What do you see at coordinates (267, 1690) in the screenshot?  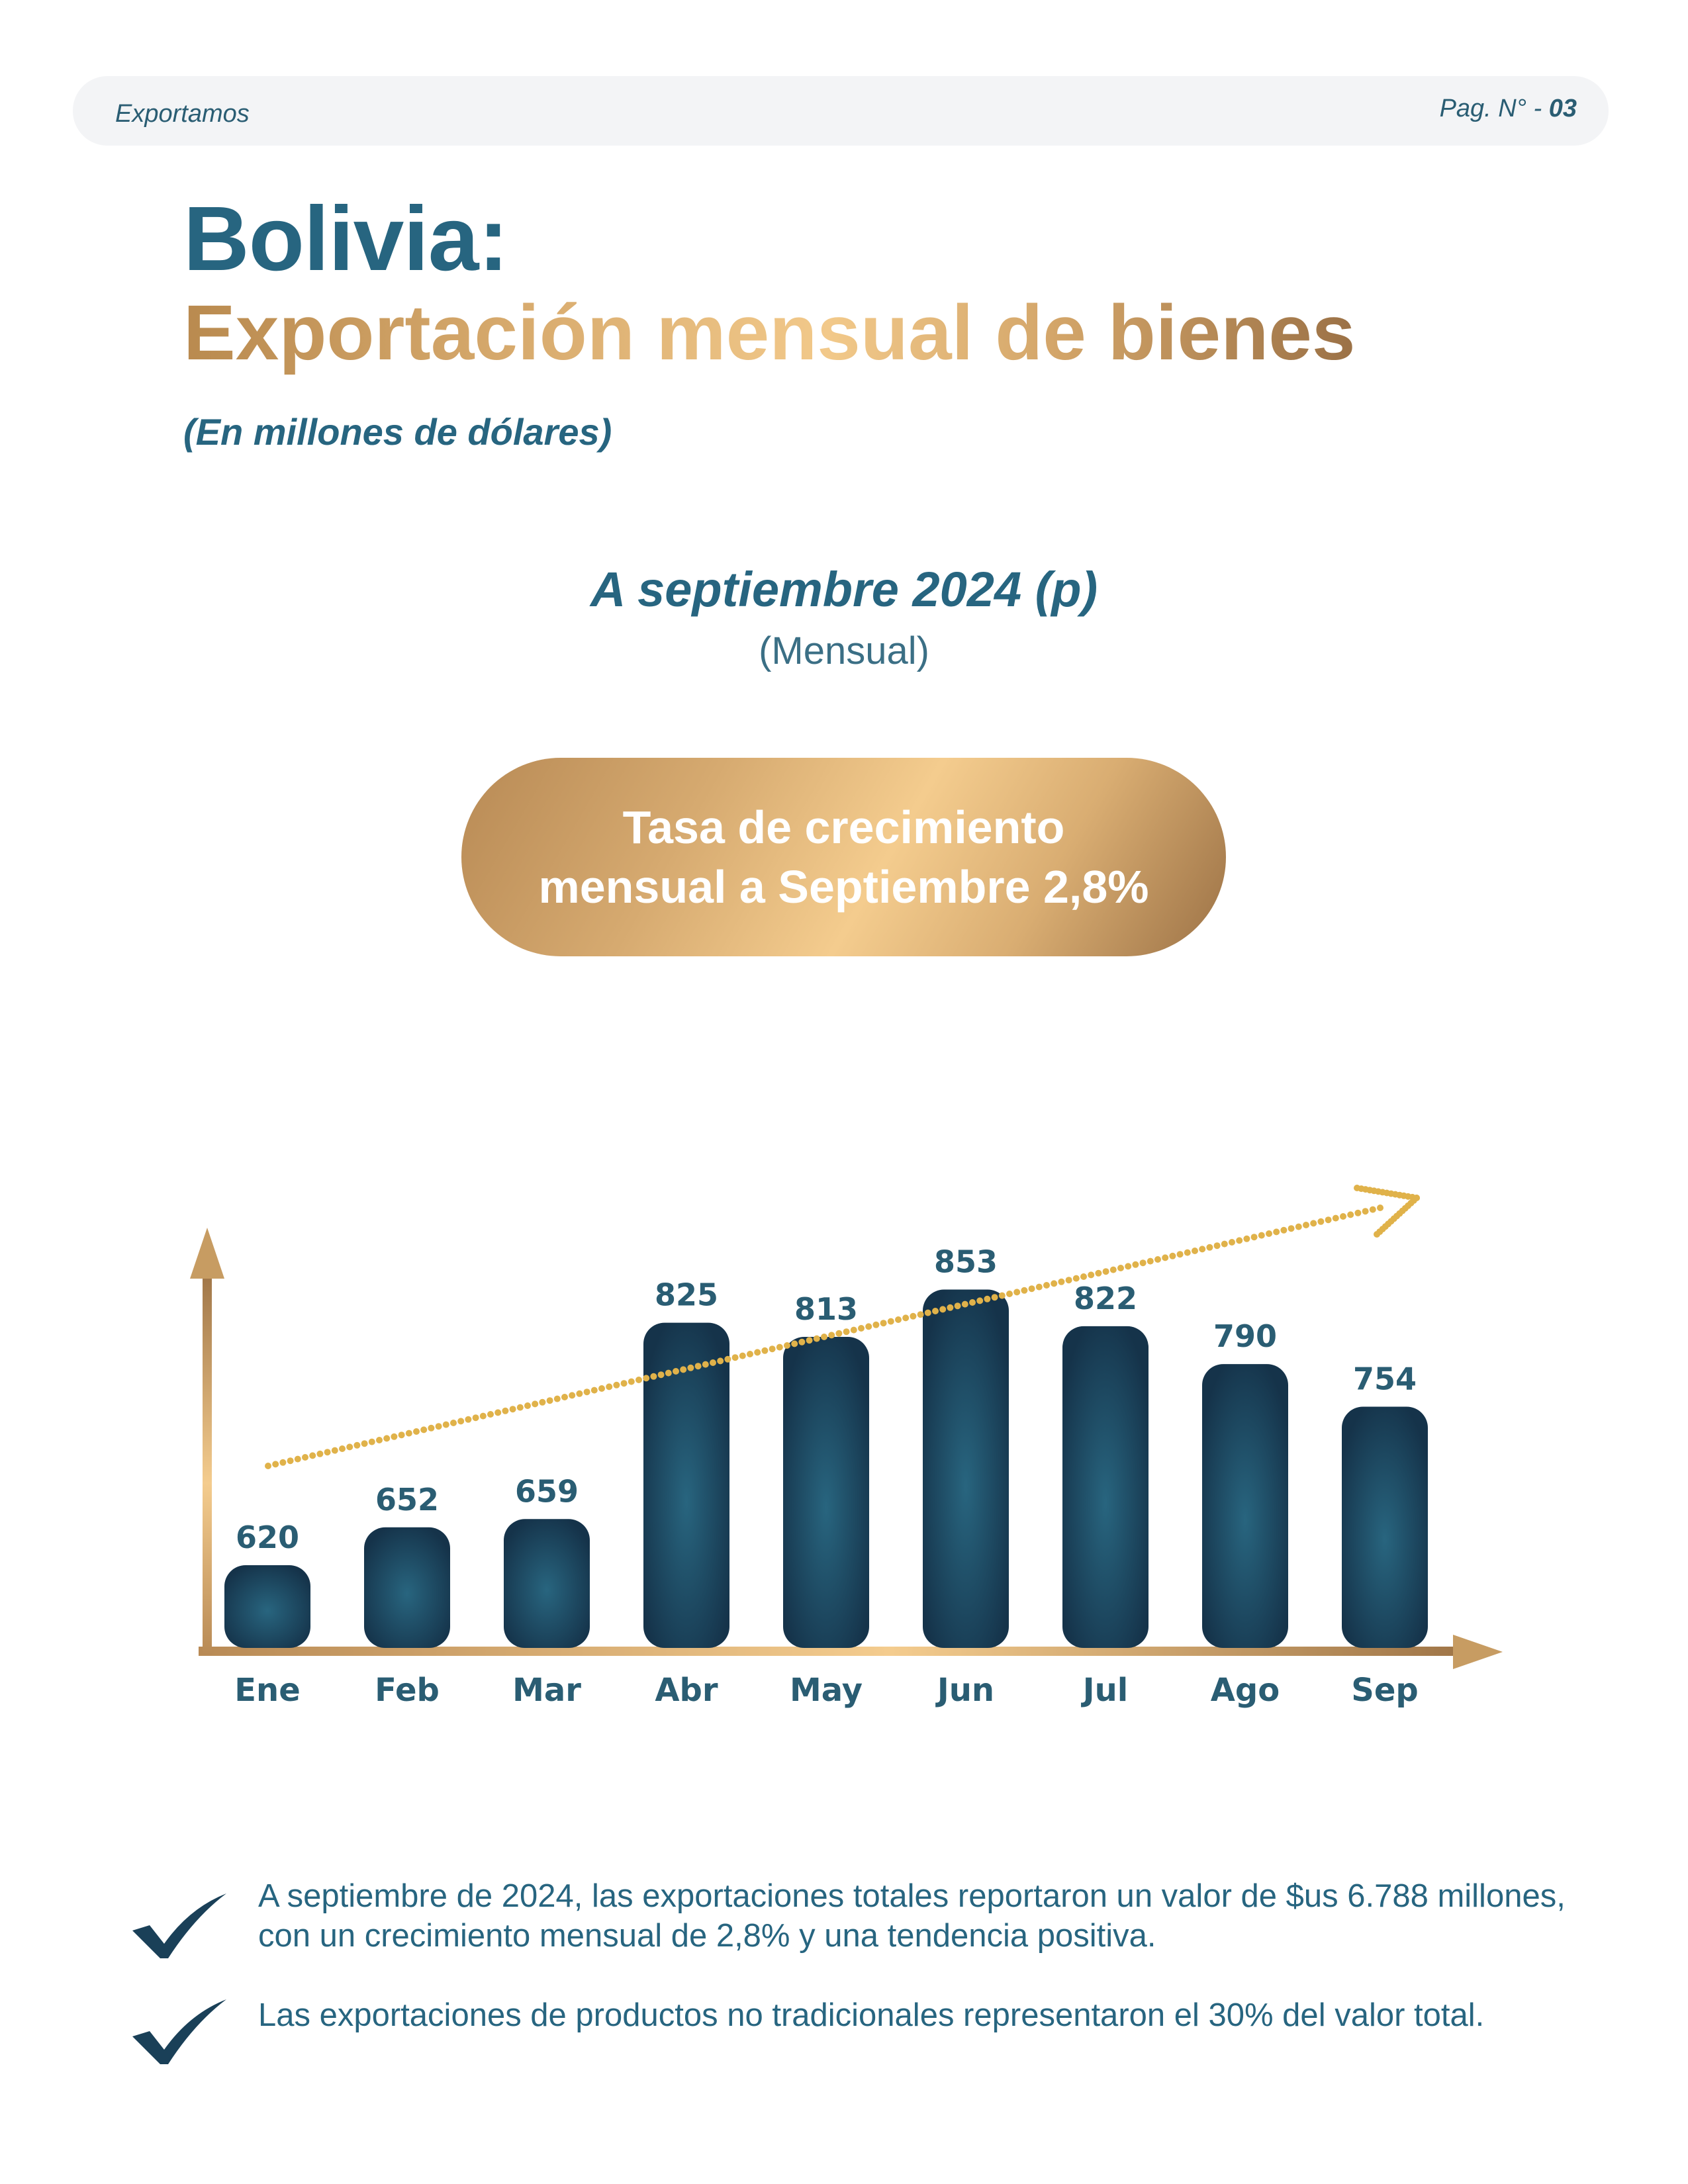 I see `x-tick-label: Ene` at bounding box center [267, 1690].